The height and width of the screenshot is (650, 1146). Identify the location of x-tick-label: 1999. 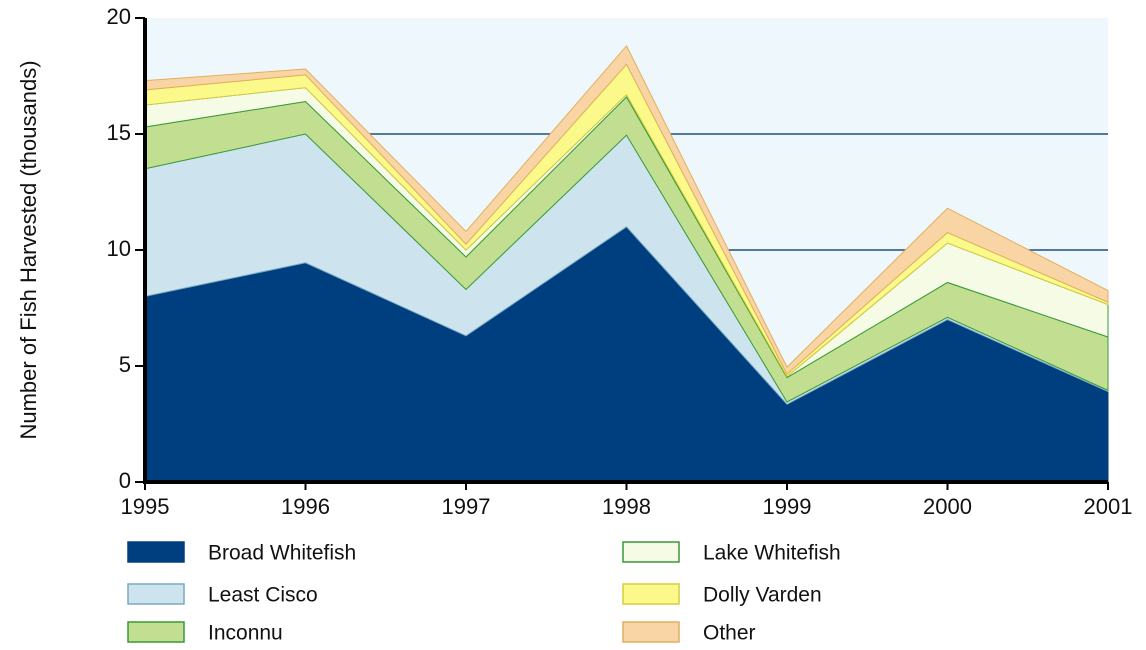
(787, 506).